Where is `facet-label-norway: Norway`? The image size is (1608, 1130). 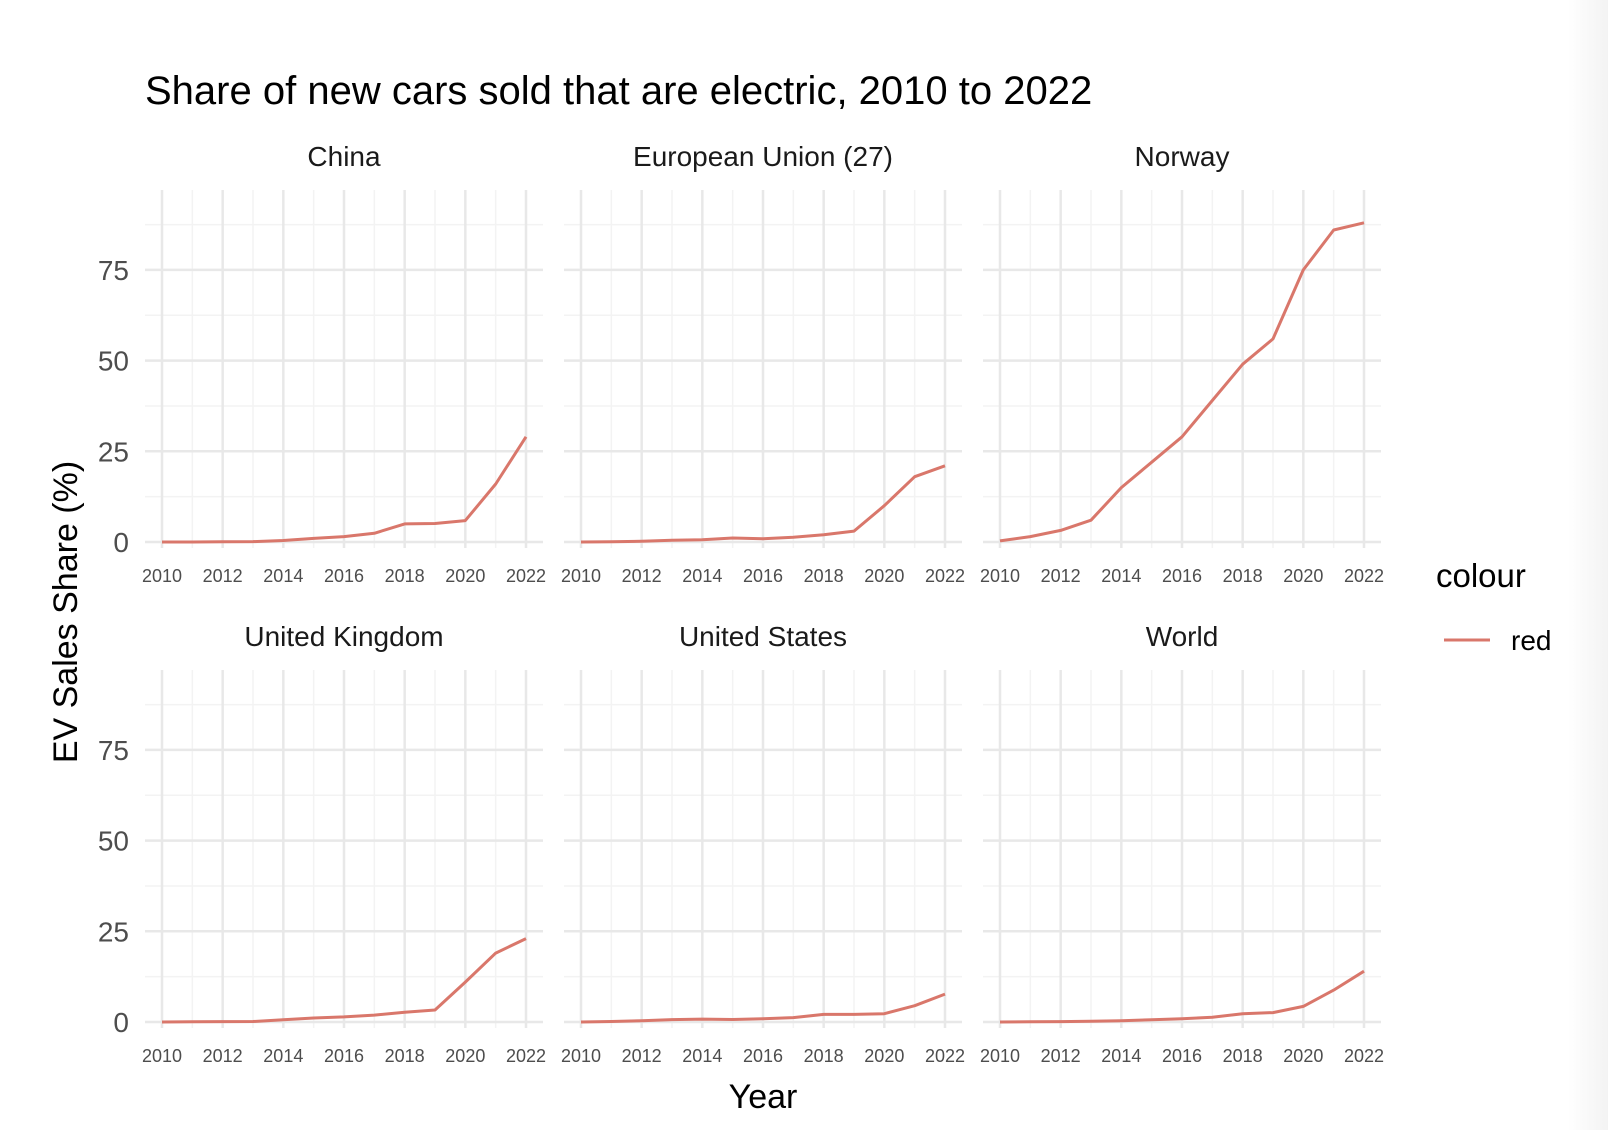 facet-label-norway: Norway is located at coordinates (1182, 156).